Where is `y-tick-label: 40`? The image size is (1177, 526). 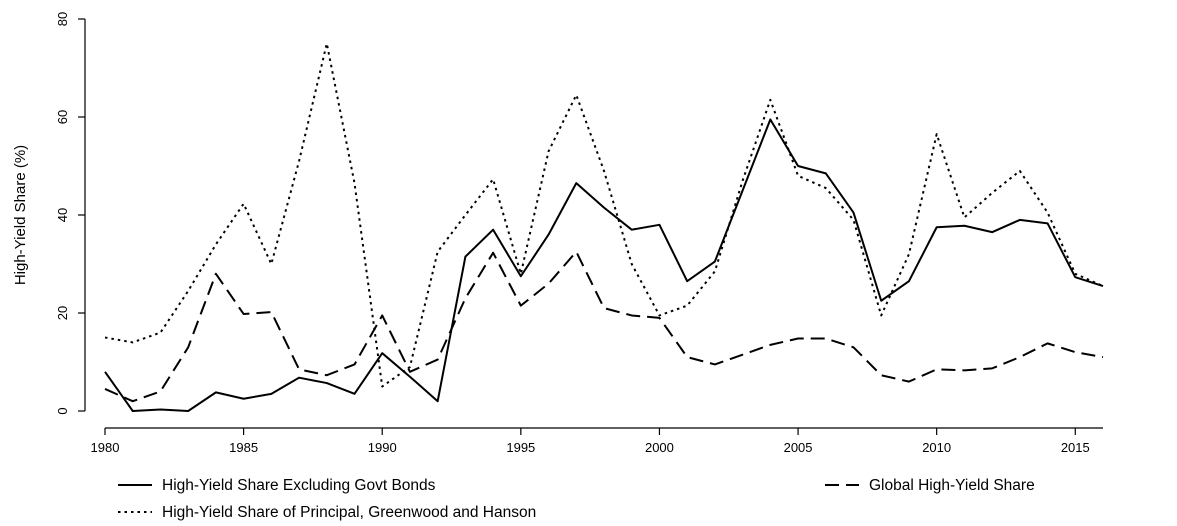
y-tick-label: 40 is located at coordinates (62, 215).